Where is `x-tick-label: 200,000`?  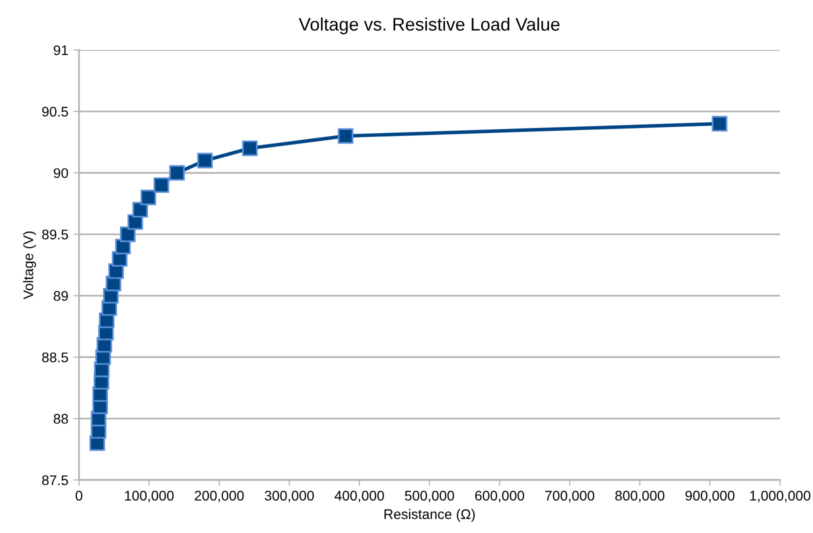
x-tick-label: 200,000 is located at coordinates (219, 496).